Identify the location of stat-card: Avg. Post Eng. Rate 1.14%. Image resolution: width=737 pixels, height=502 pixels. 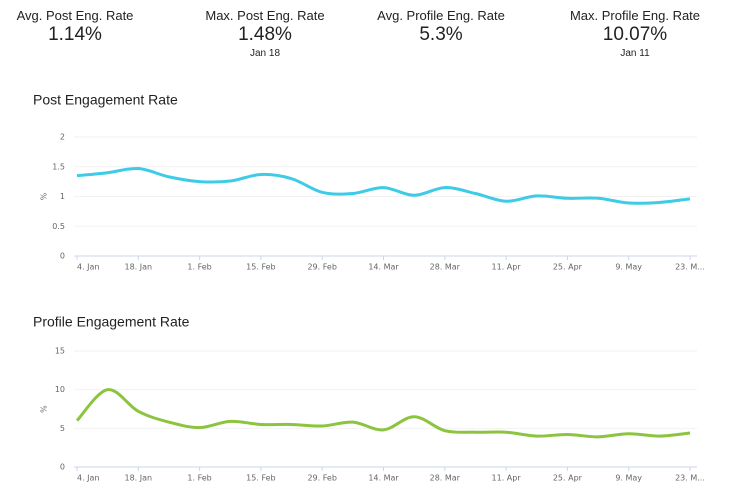
(80, 27).